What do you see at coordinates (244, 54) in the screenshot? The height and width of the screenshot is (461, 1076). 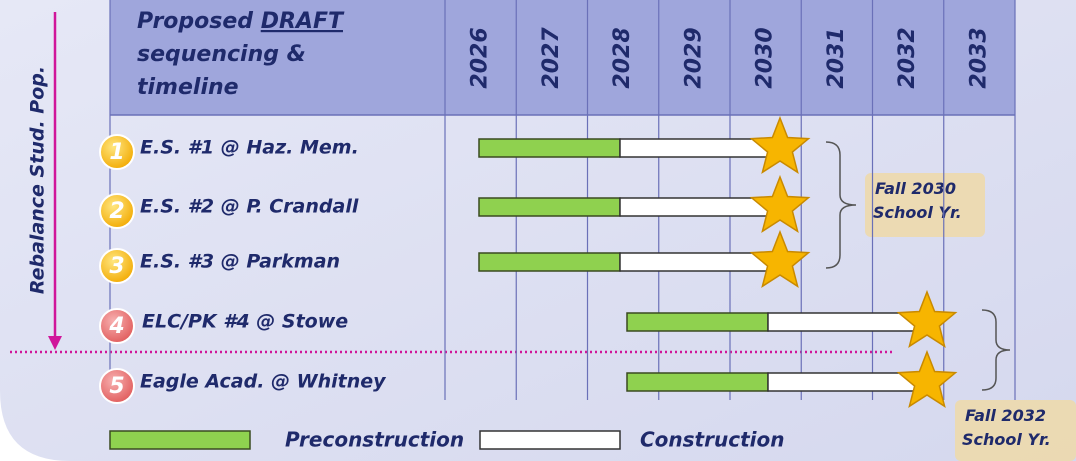 I see `header-title: Proposed DRAFT sequencing & timeline` at bounding box center [244, 54].